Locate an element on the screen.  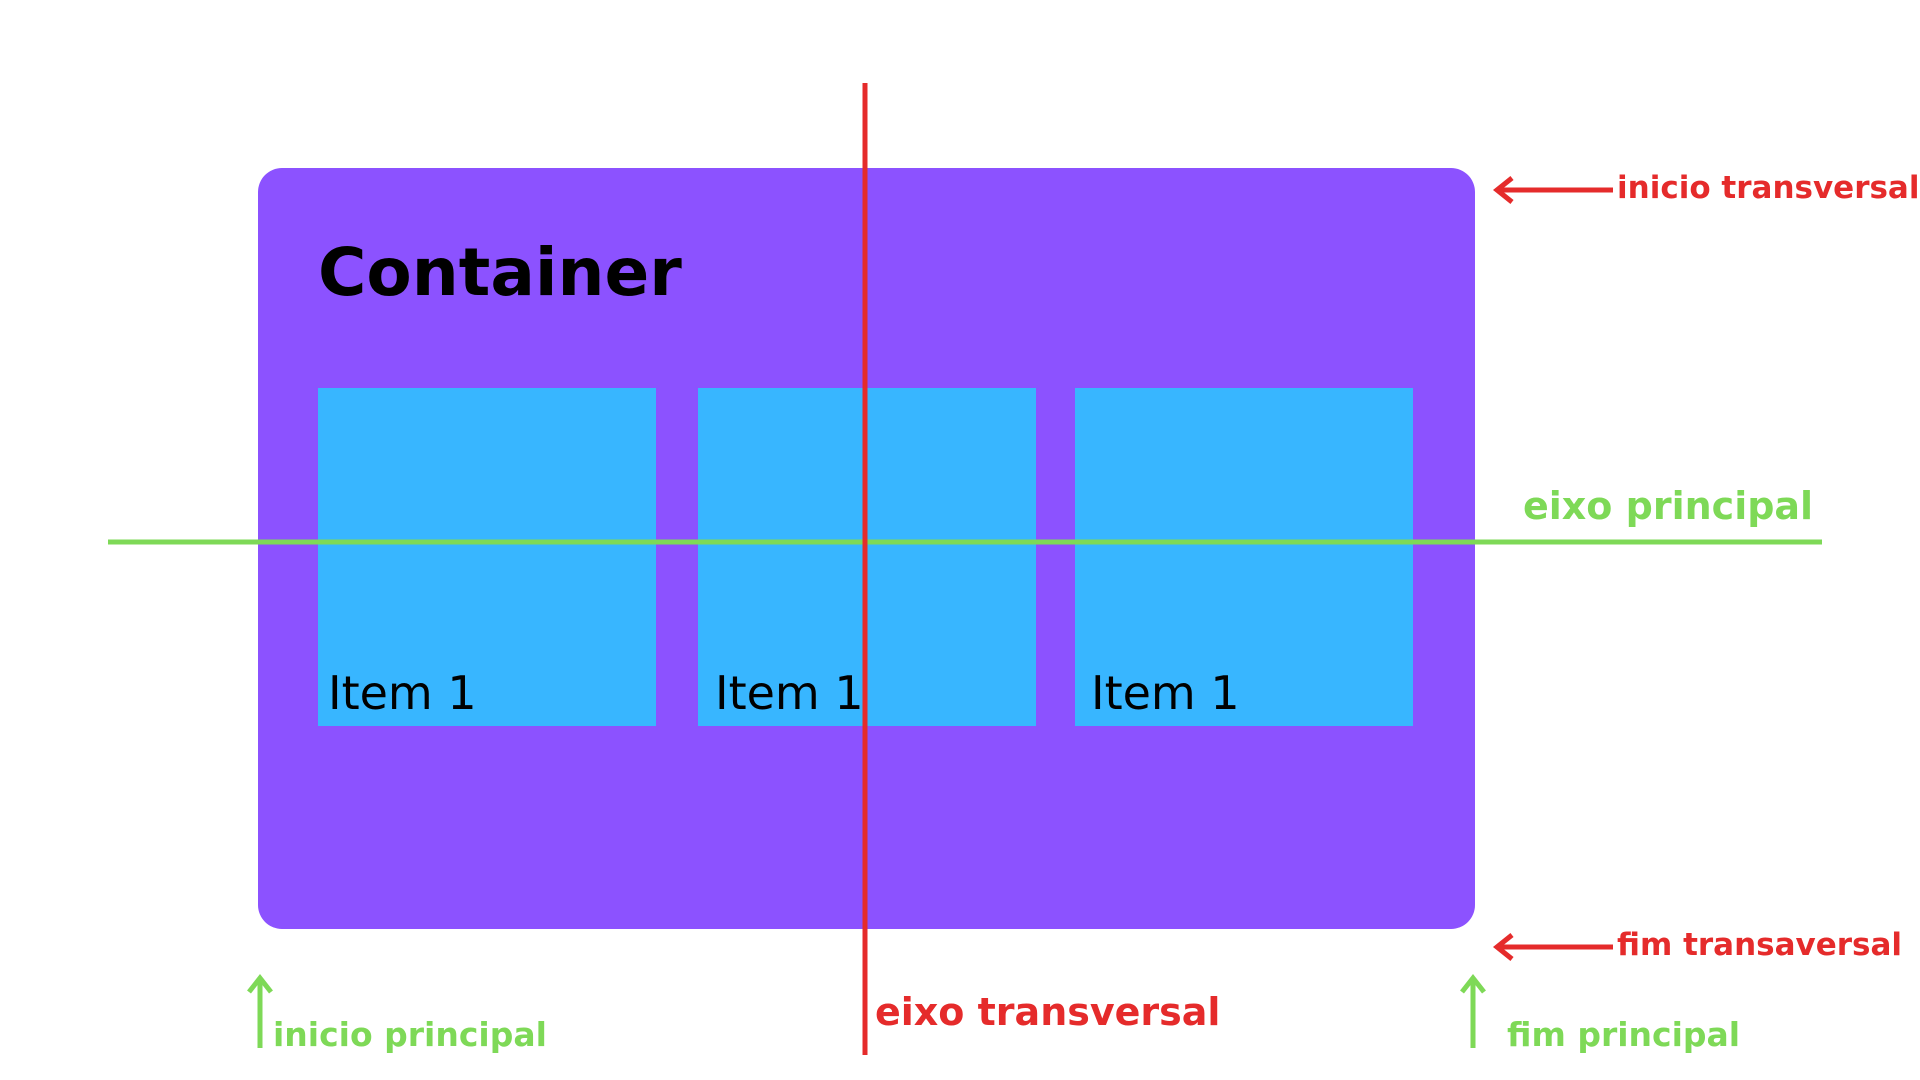
main-start-label: inicio principal is located at coordinates (410, 1034).